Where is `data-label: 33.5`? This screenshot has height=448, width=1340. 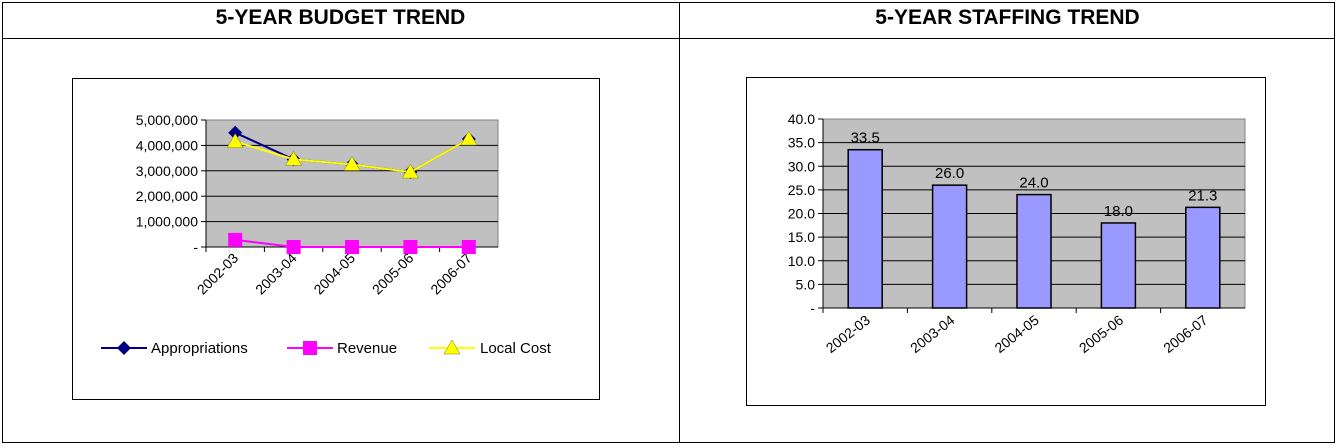 data-label: 33.5 is located at coordinates (865, 138).